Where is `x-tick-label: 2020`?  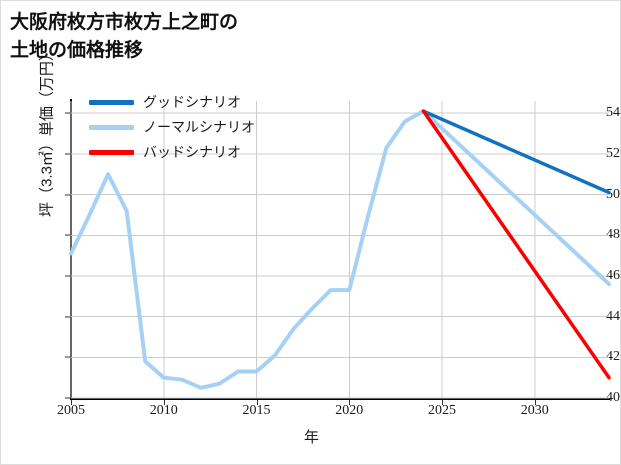
x-tick-label: 2020 is located at coordinates (349, 410).